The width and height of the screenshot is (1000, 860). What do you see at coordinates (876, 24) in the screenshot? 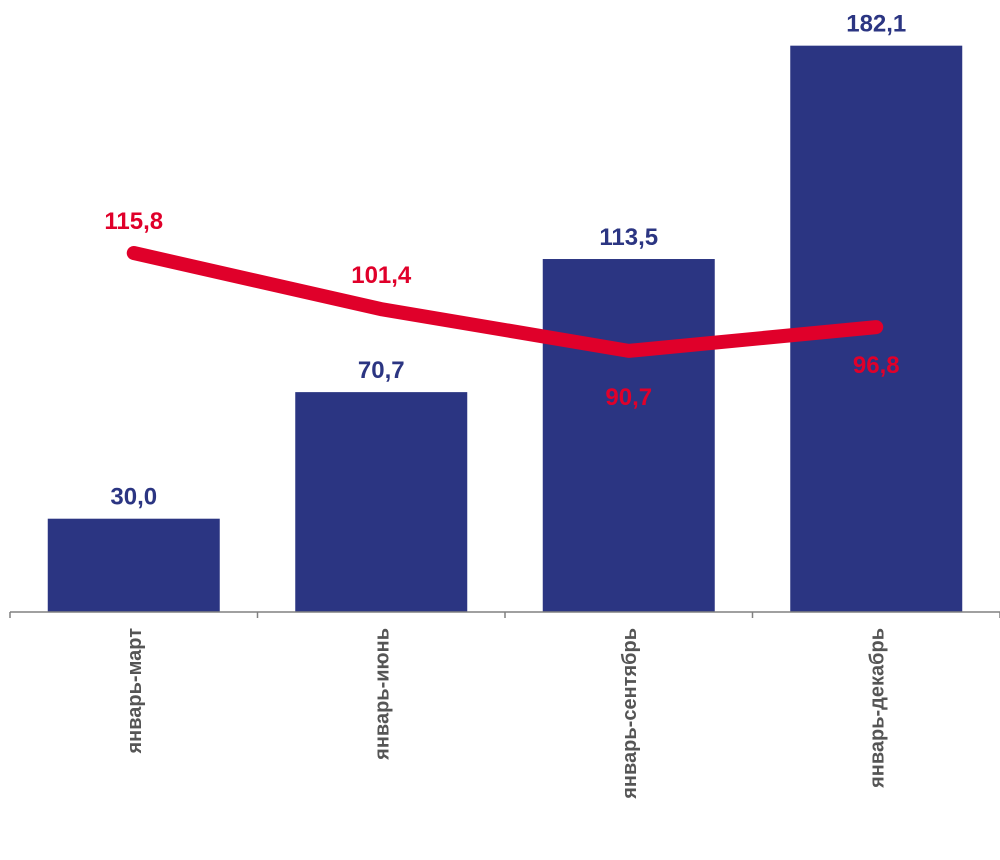
I see `bar-value-label-4: 182,1` at bounding box center [876, 24].